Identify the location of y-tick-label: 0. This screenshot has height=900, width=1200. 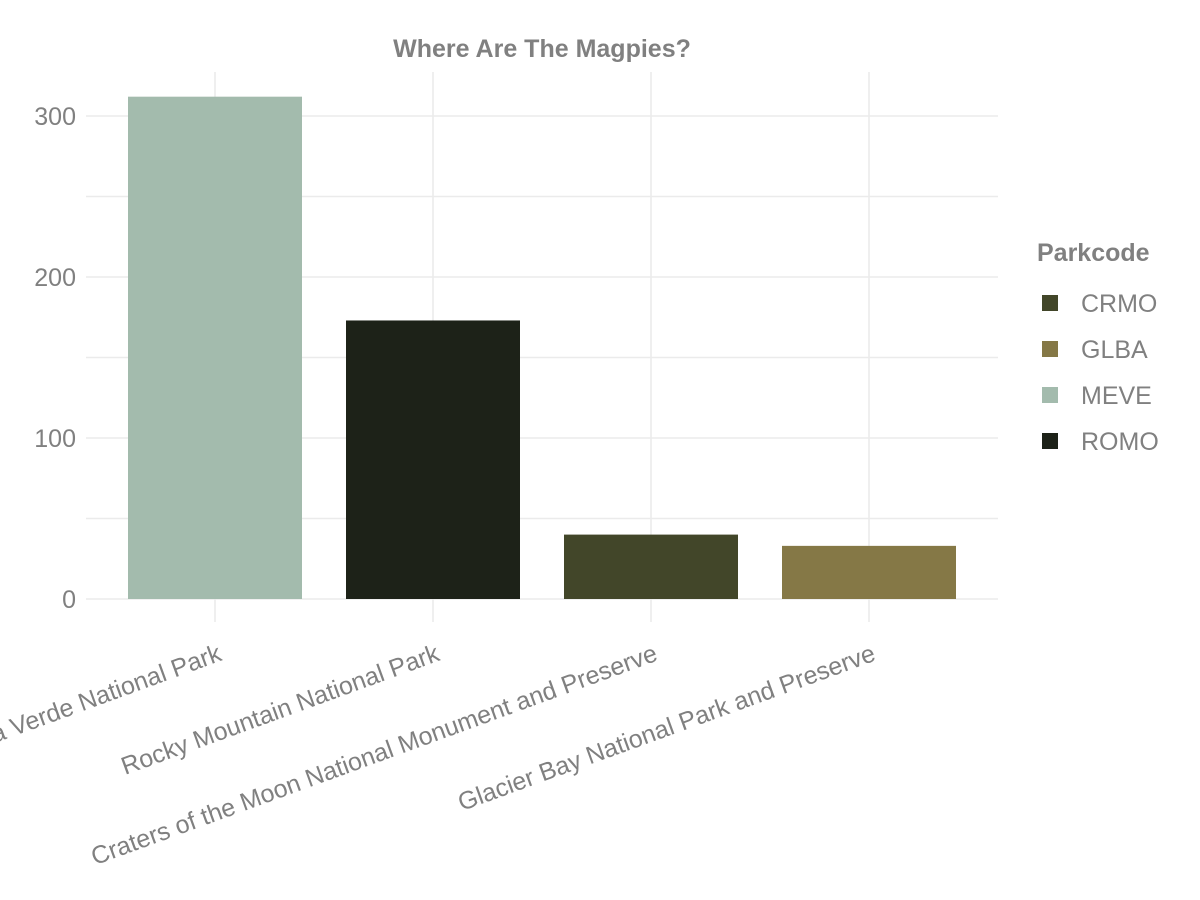
(69, 600).